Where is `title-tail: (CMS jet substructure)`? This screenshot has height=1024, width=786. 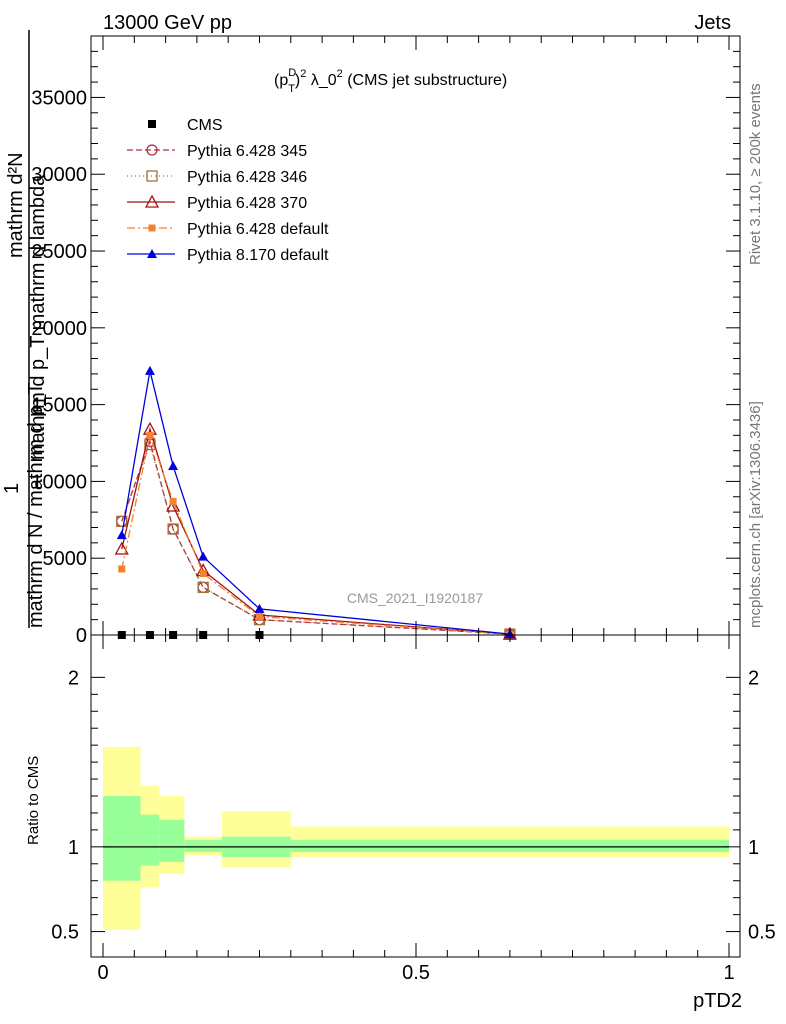 title-tail: (CMS jet substructure) is located at coordinates (425, 80).